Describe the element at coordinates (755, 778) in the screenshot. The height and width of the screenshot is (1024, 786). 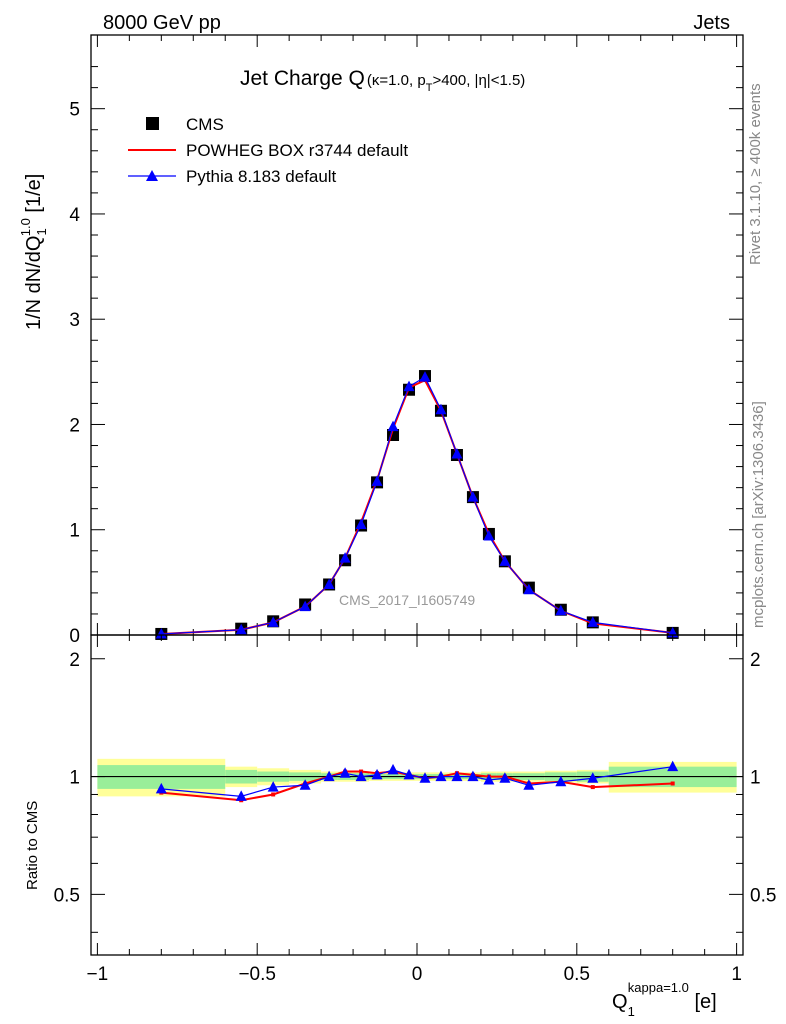
I see `ratio-y-tick-label-right: 1` at that location.